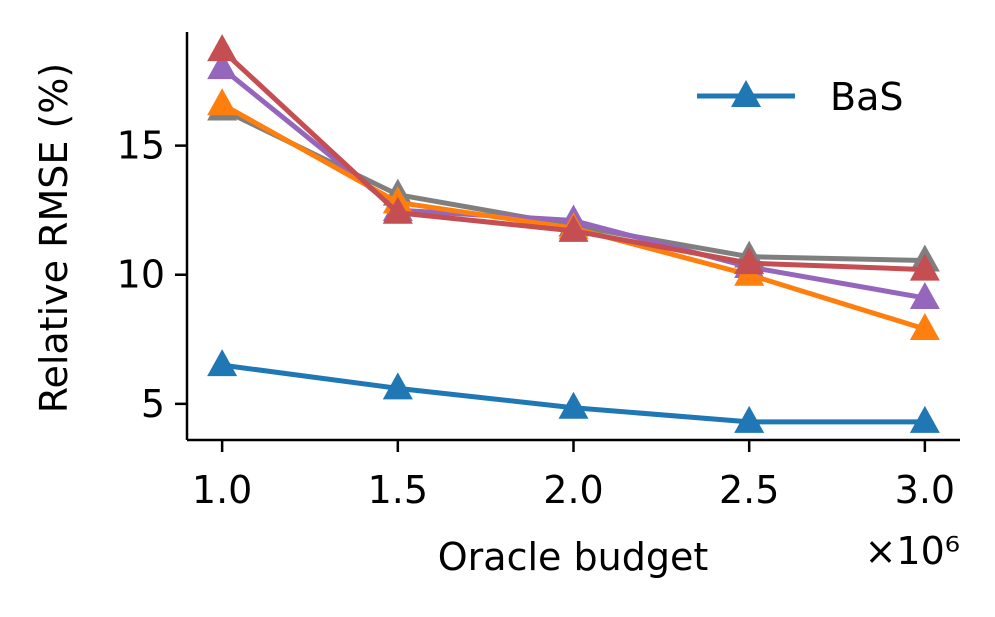  Describe the element at coordinates (749, 490) in the screenshot. I see `x-tick-label: 2.5` at that location.